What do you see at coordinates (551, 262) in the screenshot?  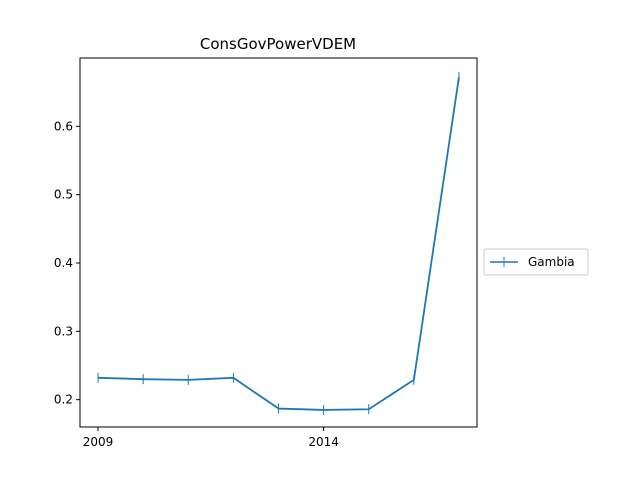 I see `legend-label-gambia: Gambia` at bounding box center [551, 262].